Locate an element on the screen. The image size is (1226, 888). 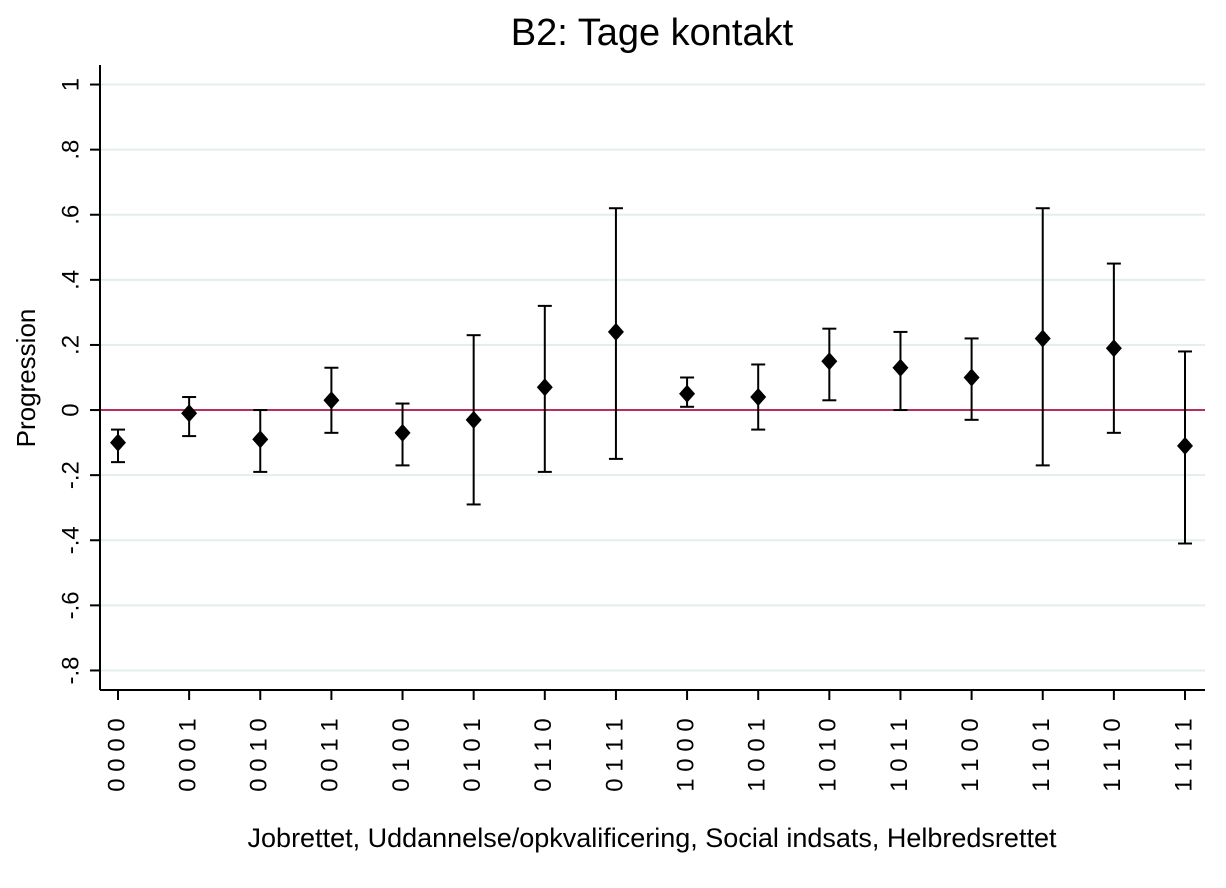
x-tick-label: 1 1 1 1 is located at coordinates (1183, 754).